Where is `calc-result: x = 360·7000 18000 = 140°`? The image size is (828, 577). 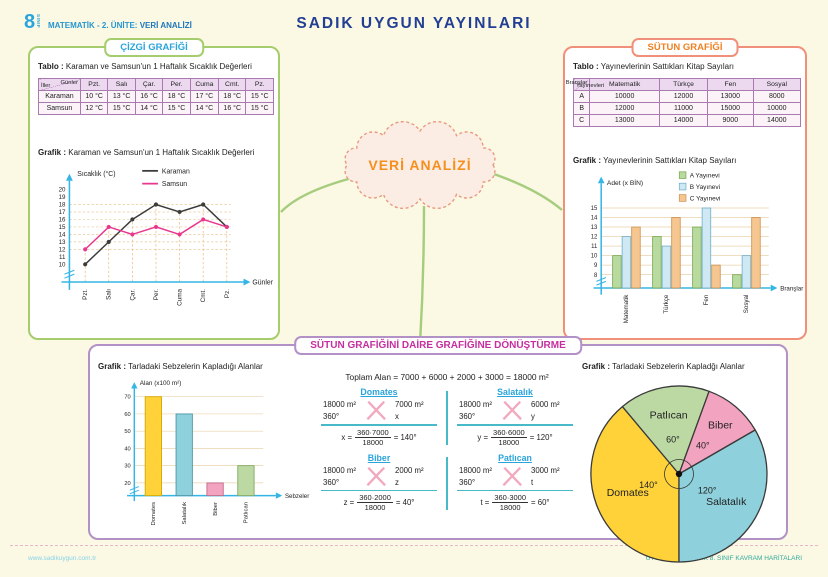
calc-result: x = 360·7000 18000 = 140° is located at coordinates (379, 437).